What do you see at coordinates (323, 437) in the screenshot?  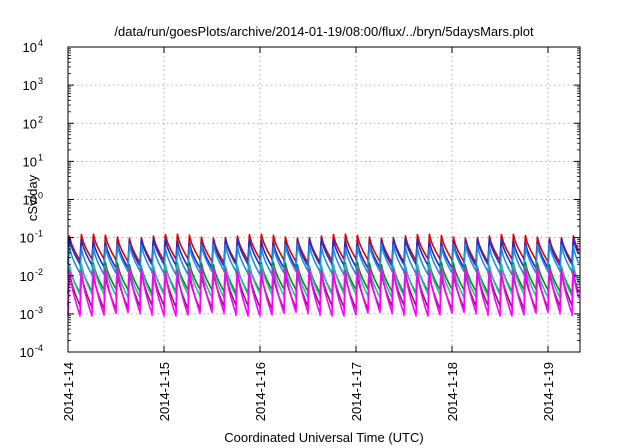 I see `x-axis-label: Coordinated Universal Time (UTC)` at bounding box center [323, 437].